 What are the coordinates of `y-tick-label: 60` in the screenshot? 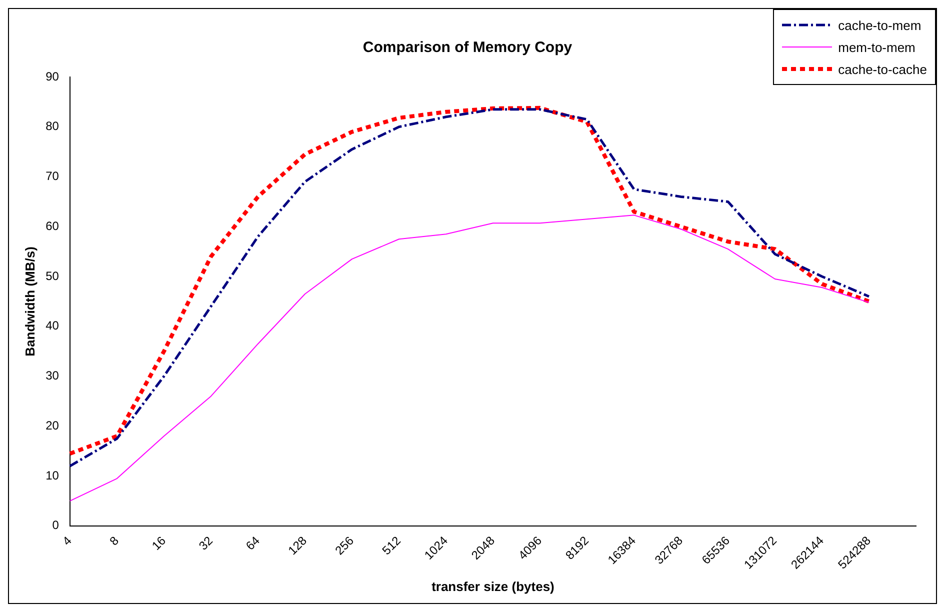 It's located at (53, 225).